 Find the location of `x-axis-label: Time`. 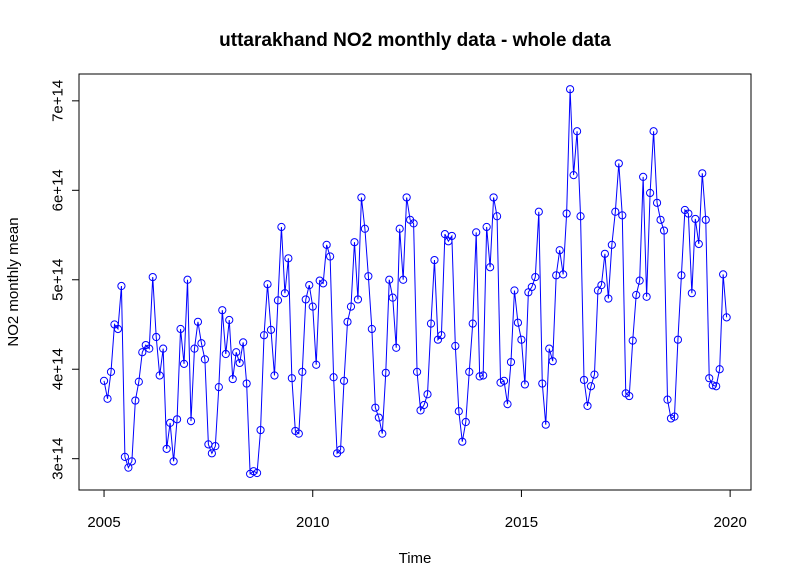

x-axis-label: Time is located at coordinates (415, 558).